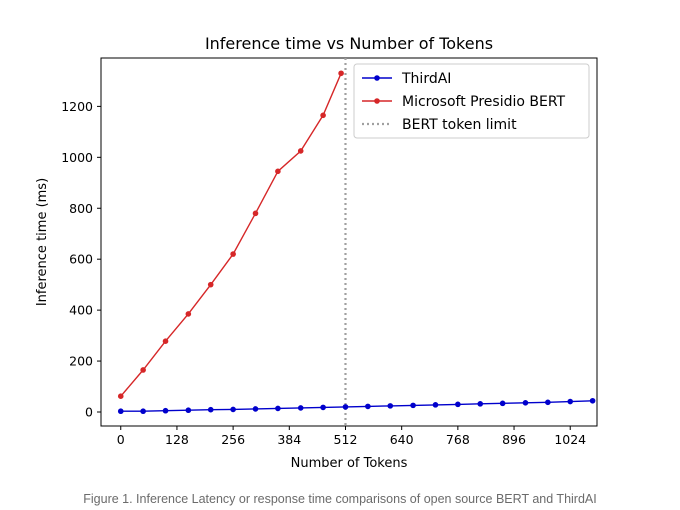  I want to click on legend-label: ThirdAI, so click(426, 79).